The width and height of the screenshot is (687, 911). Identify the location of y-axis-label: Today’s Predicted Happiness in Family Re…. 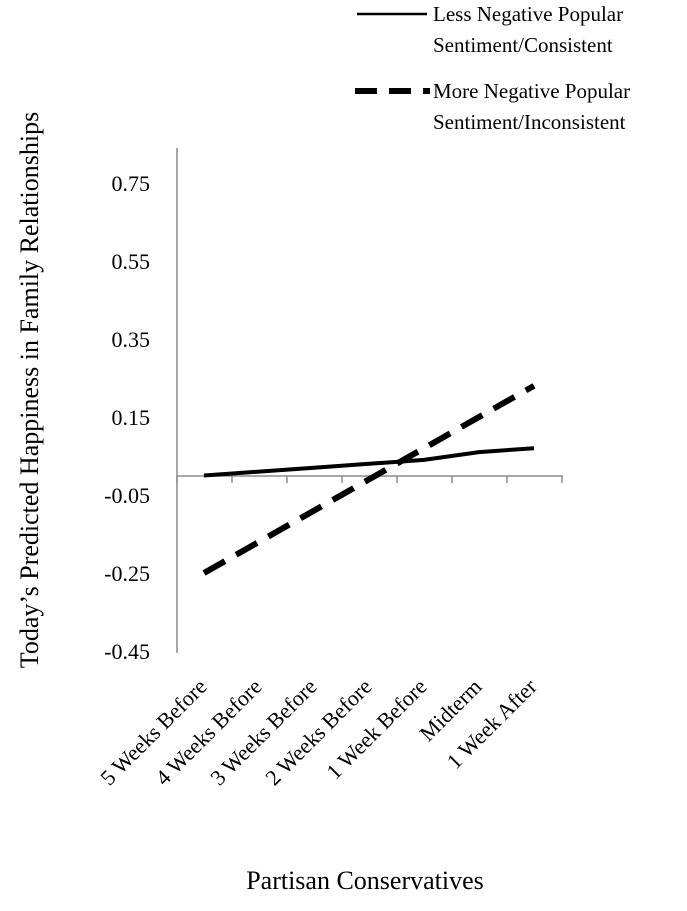
(29, 390).